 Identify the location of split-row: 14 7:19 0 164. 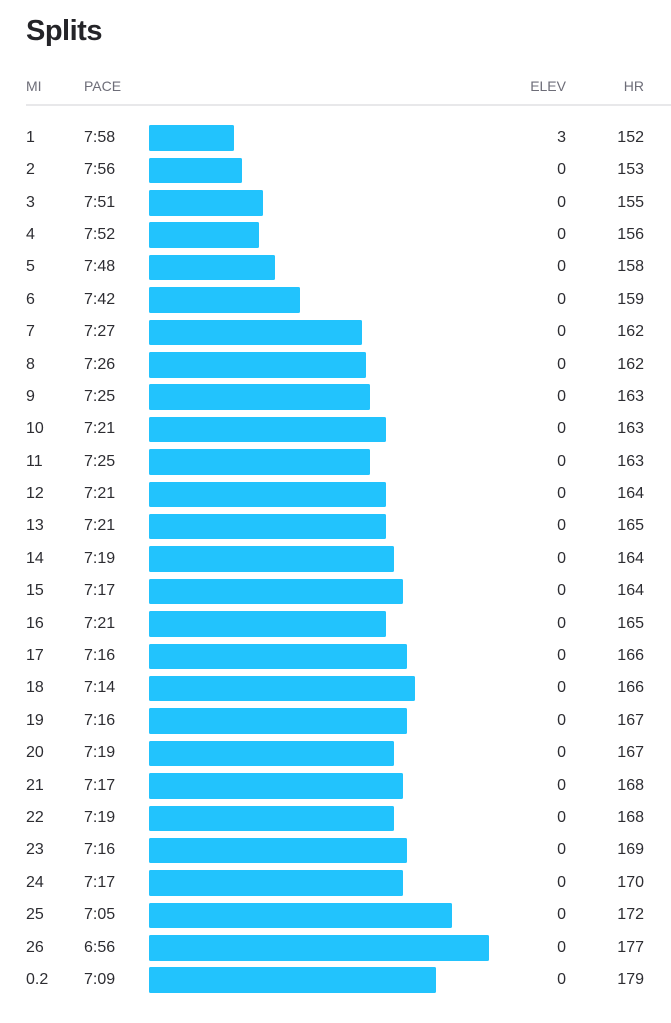
(335, 559).